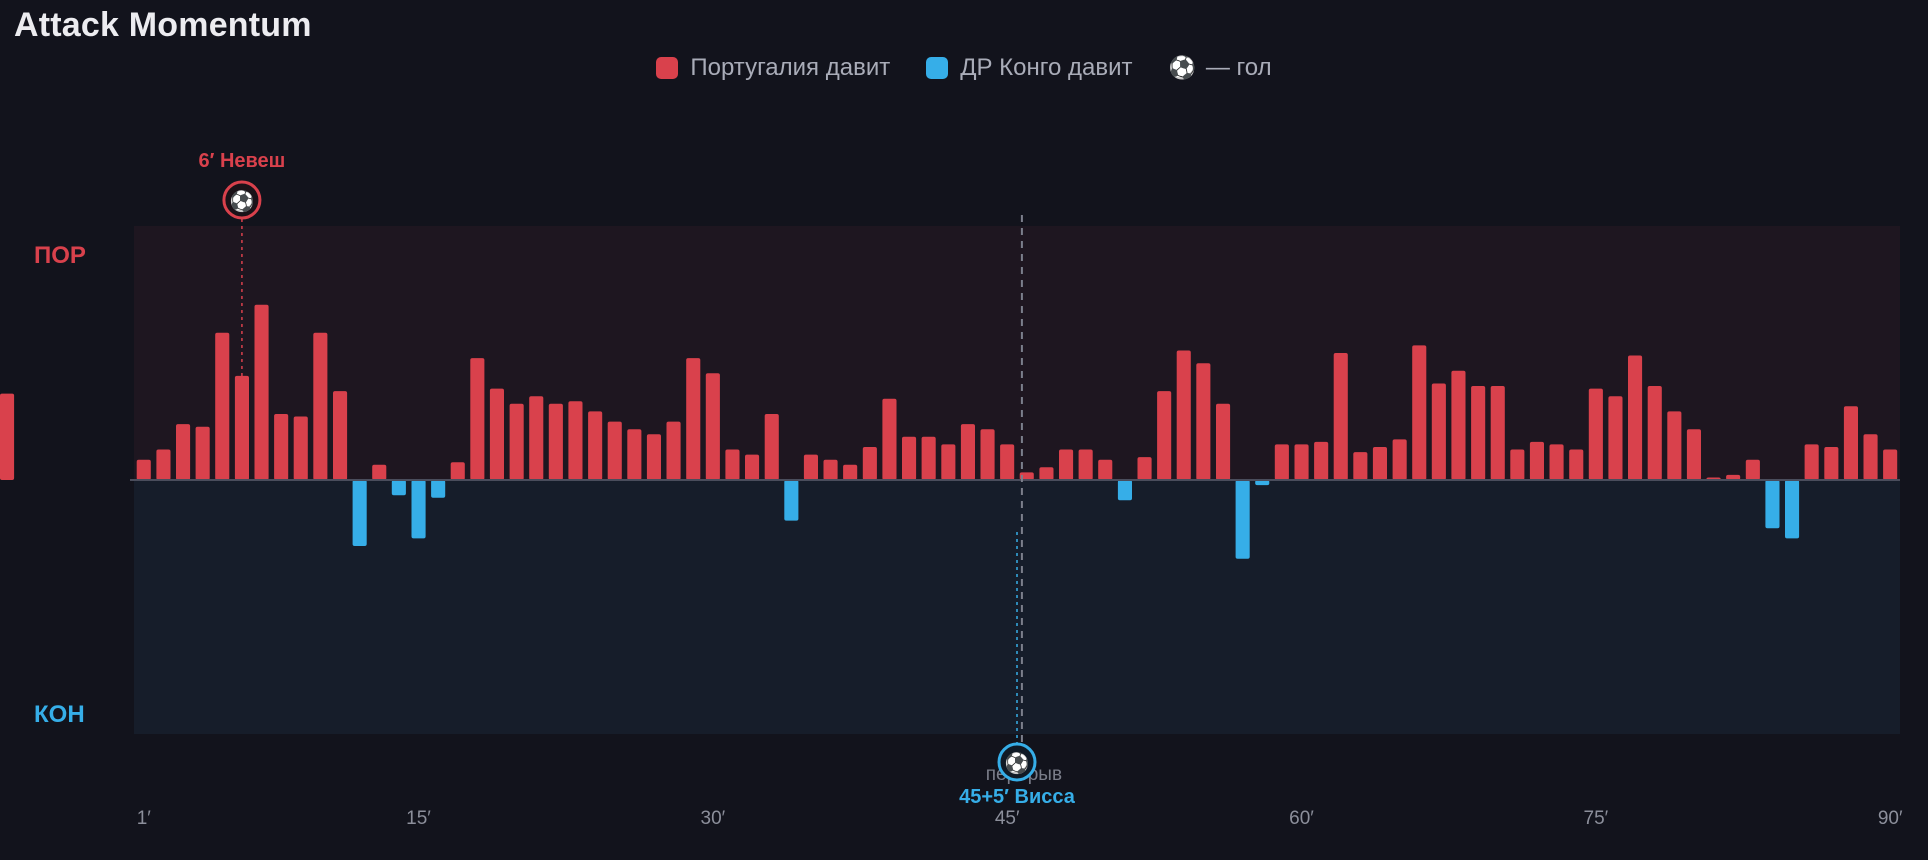 The width and height of the screenshot is (1928, 860). What do you see at coordinates (1238, 67) in the screenshot?
I see `legend-label-goal: — гол` at bounding box center [1238, 67].